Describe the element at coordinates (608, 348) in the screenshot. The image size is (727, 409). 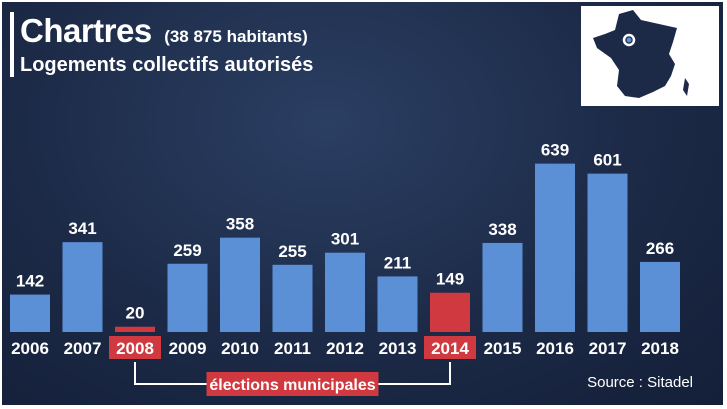
I see `tick-label-2017: 2017` at that location.